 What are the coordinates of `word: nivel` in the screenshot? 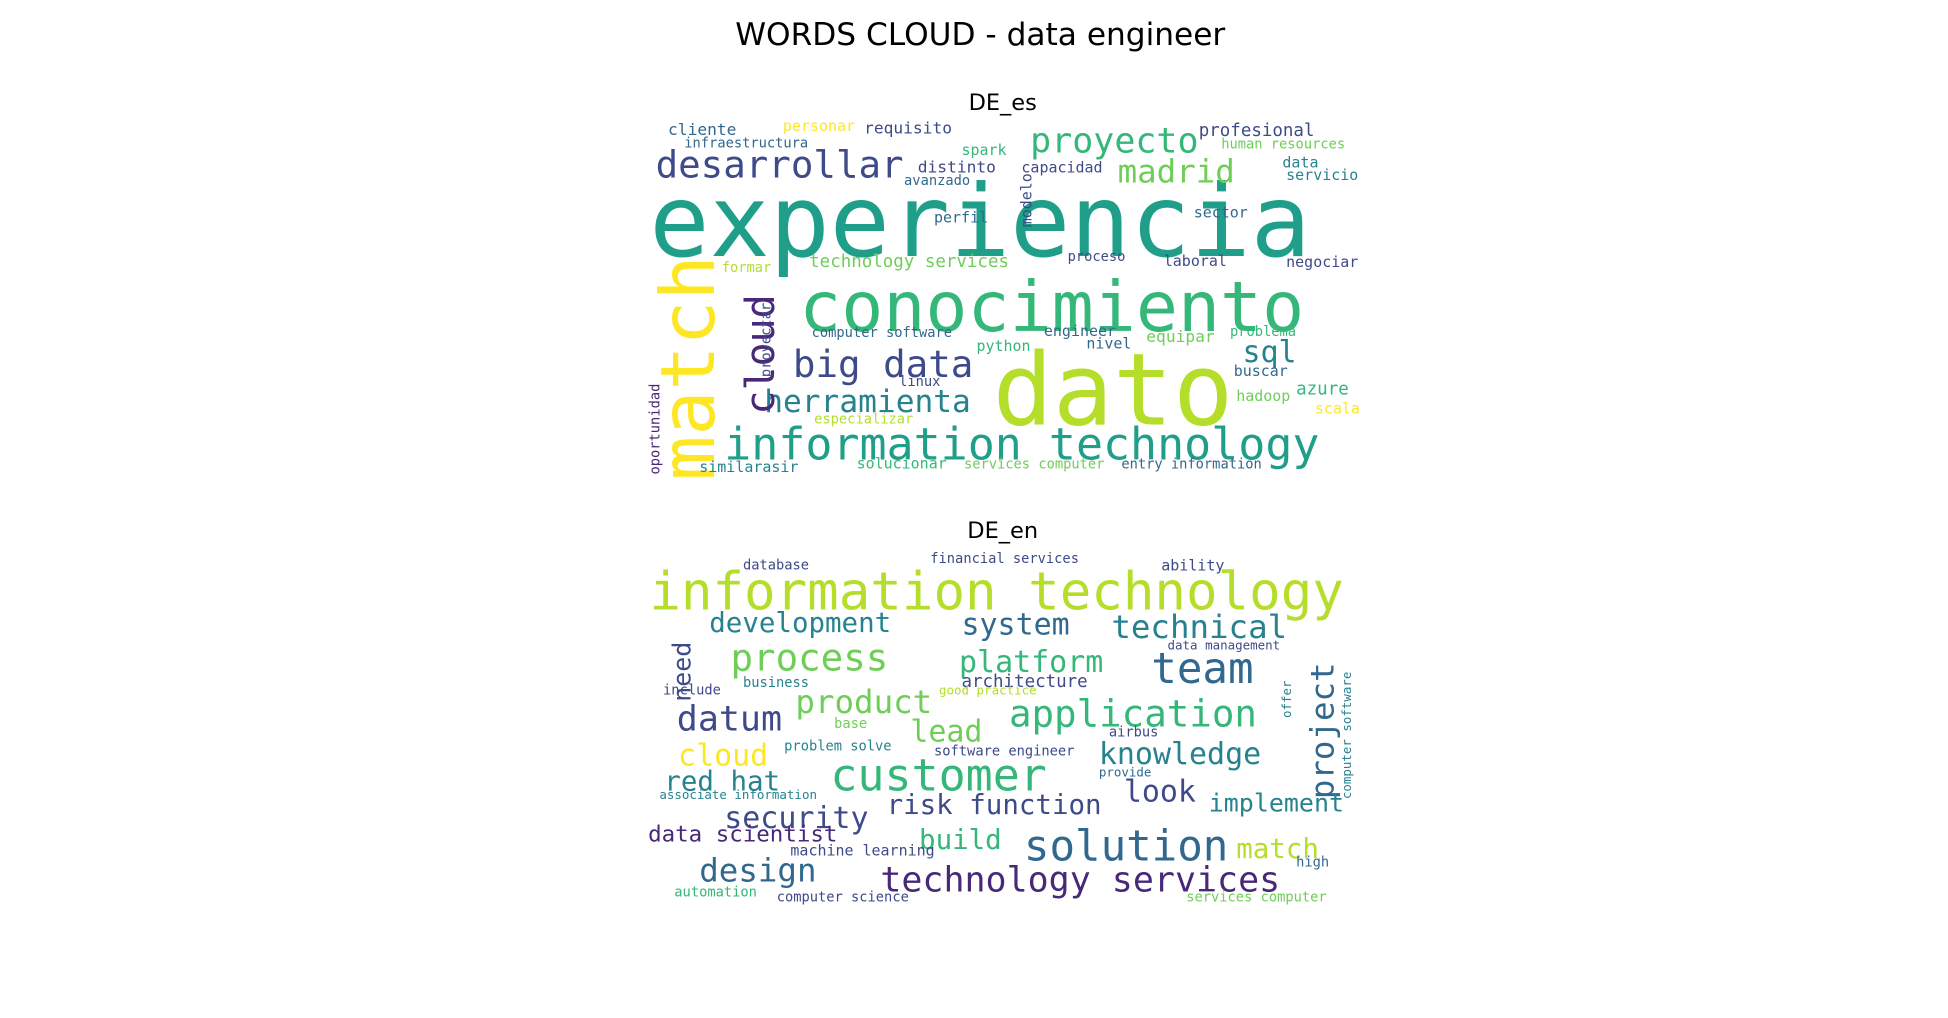 It's located at (1108, 343).